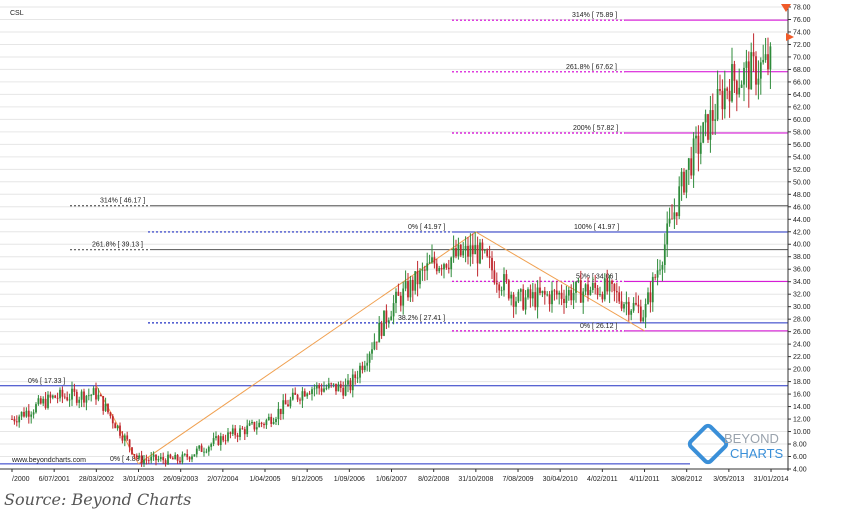  I want to click on y-tick-label: 24.00, so click(802, 345).